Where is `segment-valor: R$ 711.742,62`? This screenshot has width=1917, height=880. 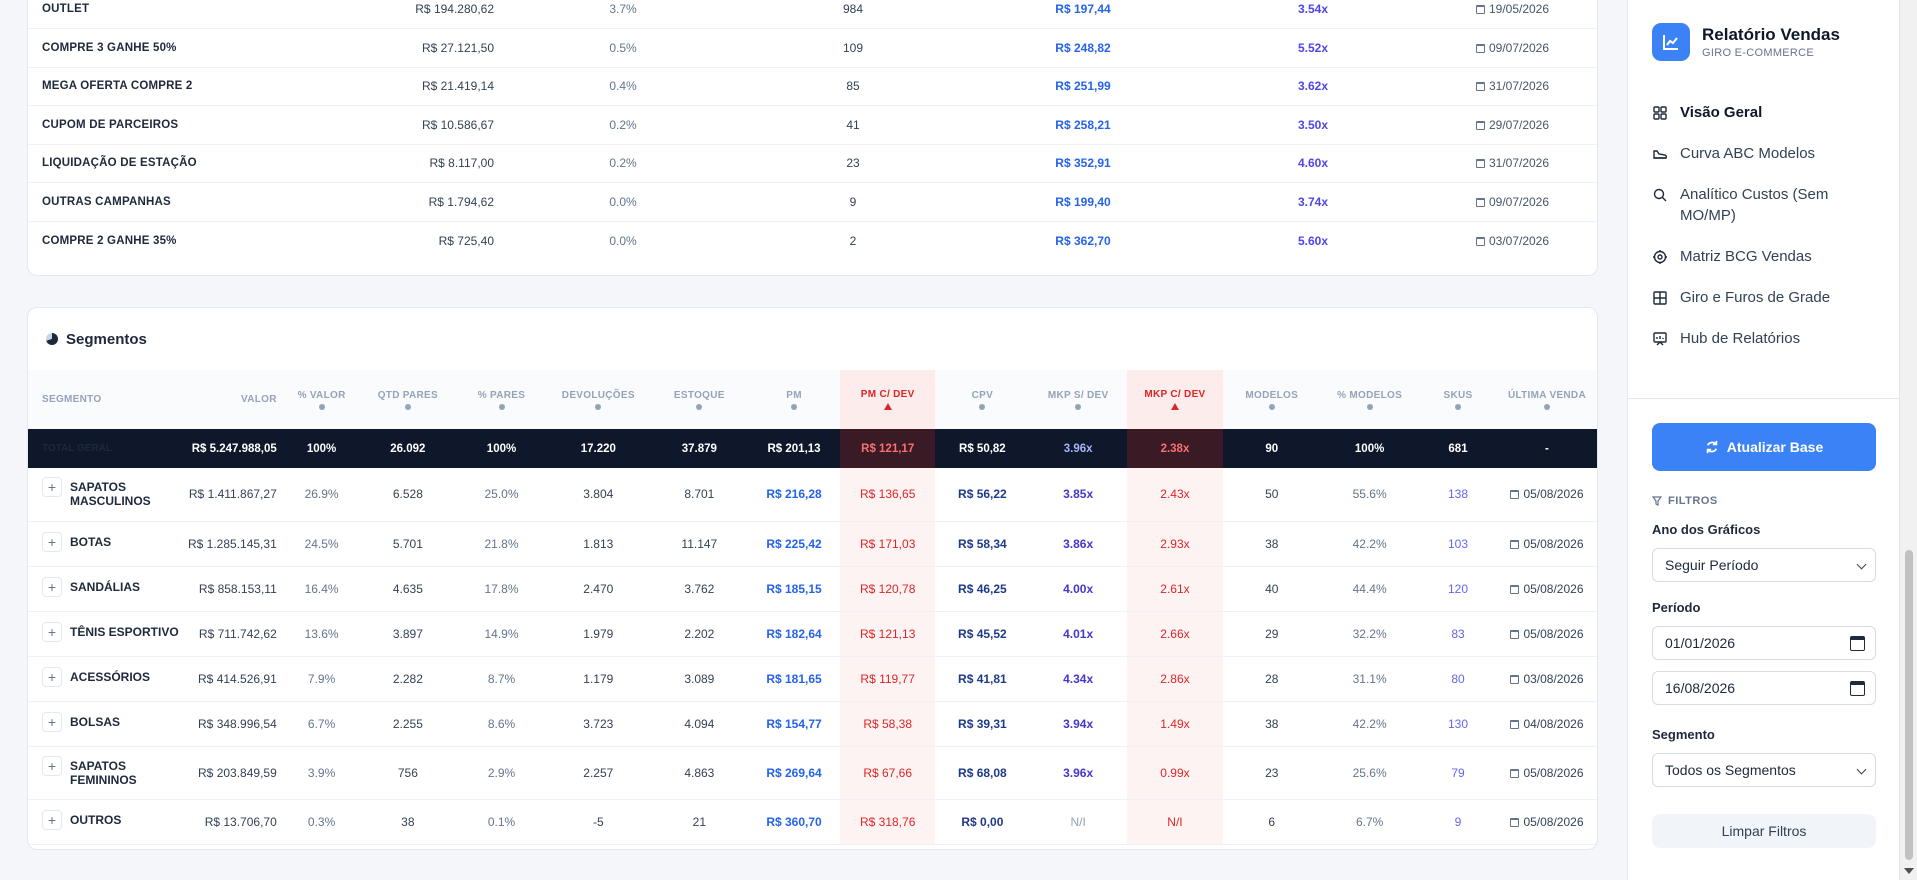 segment-valor: R$ 711.742,62 is located at coordinates (237, 633).